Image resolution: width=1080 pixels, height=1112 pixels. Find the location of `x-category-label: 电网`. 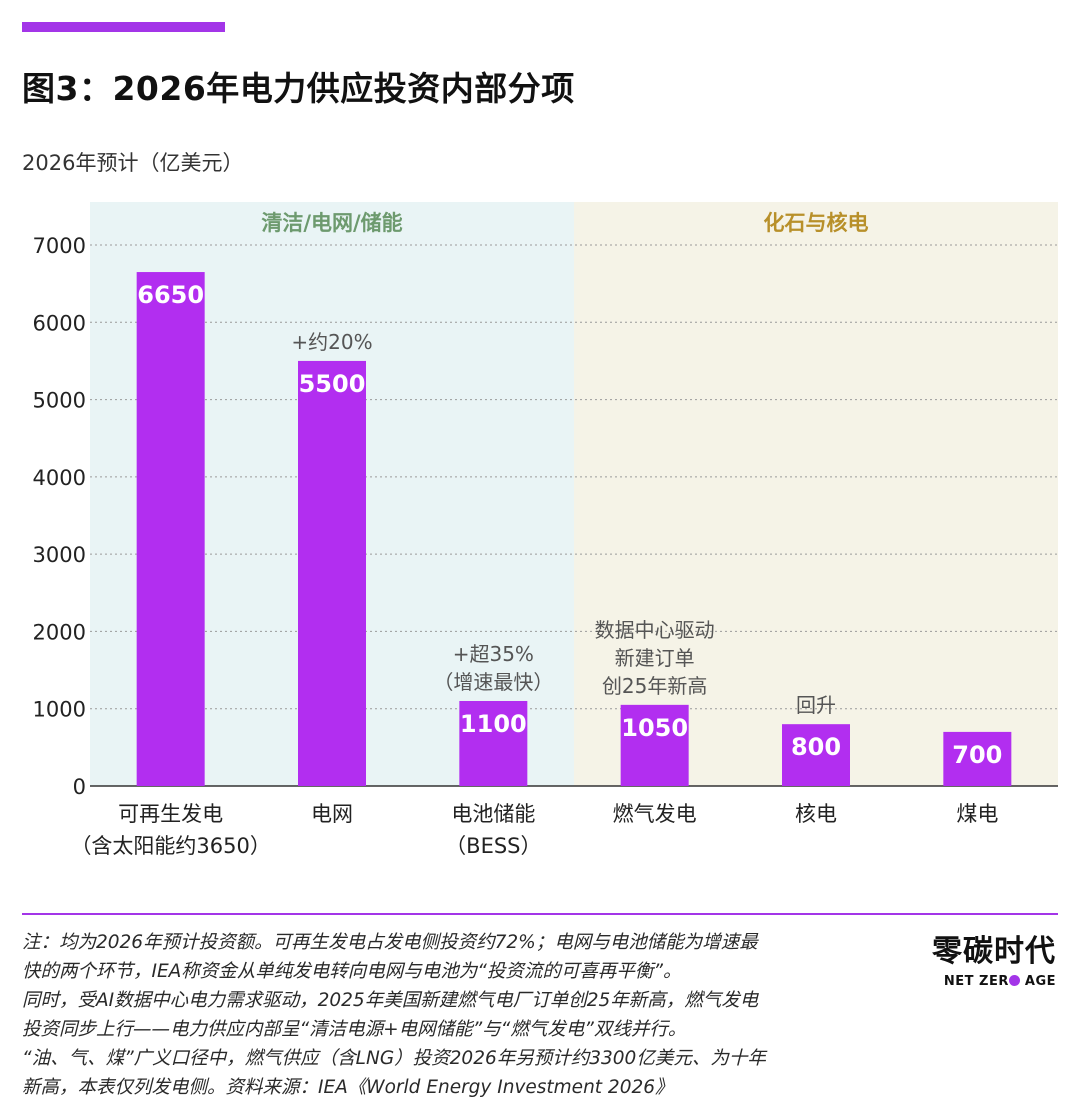

x-category-label: 电网 is located at coordinates (332, 814).